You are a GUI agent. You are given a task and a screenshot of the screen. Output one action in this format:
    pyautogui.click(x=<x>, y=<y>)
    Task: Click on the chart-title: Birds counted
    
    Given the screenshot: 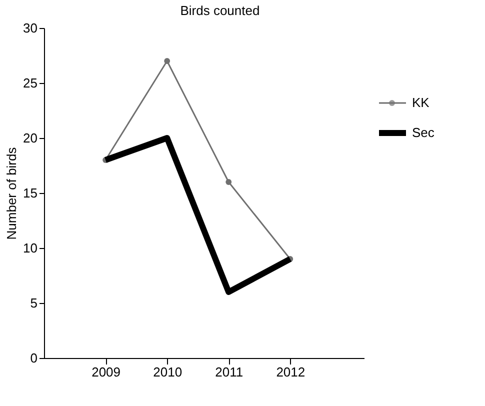 What is the action you would take?
    pyautogui.click(x=220, y=10)
    